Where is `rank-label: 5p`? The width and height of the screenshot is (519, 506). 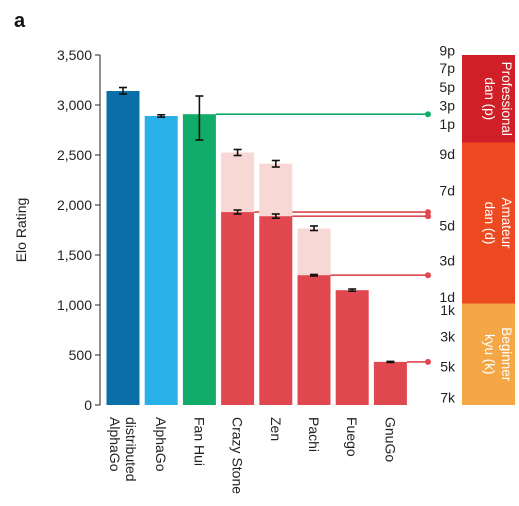
rank-label: 5p is located at coordinates (447, 87).